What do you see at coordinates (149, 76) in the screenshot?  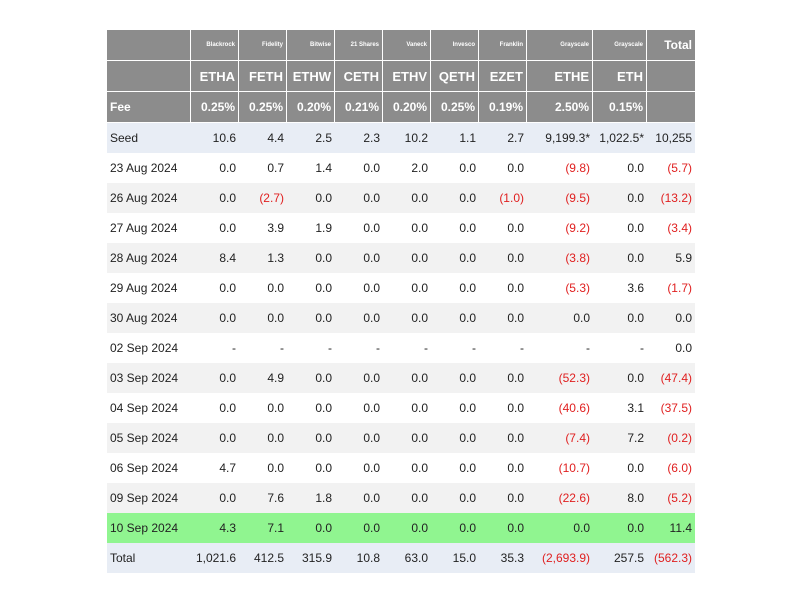 I see `header-corner` at bounding box center [149, 76].